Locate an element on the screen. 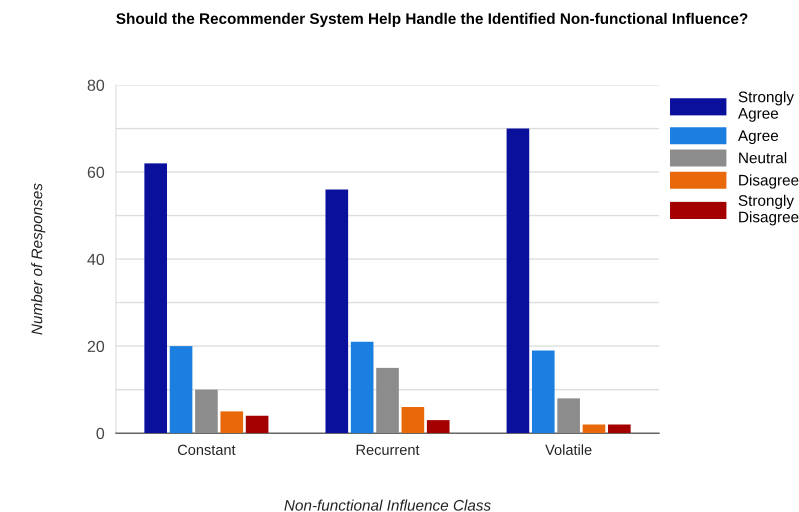 Image resolution: width=799 pixels, height=512 pixels. y-tick-label: 0 is located at coordinates (100, 434).